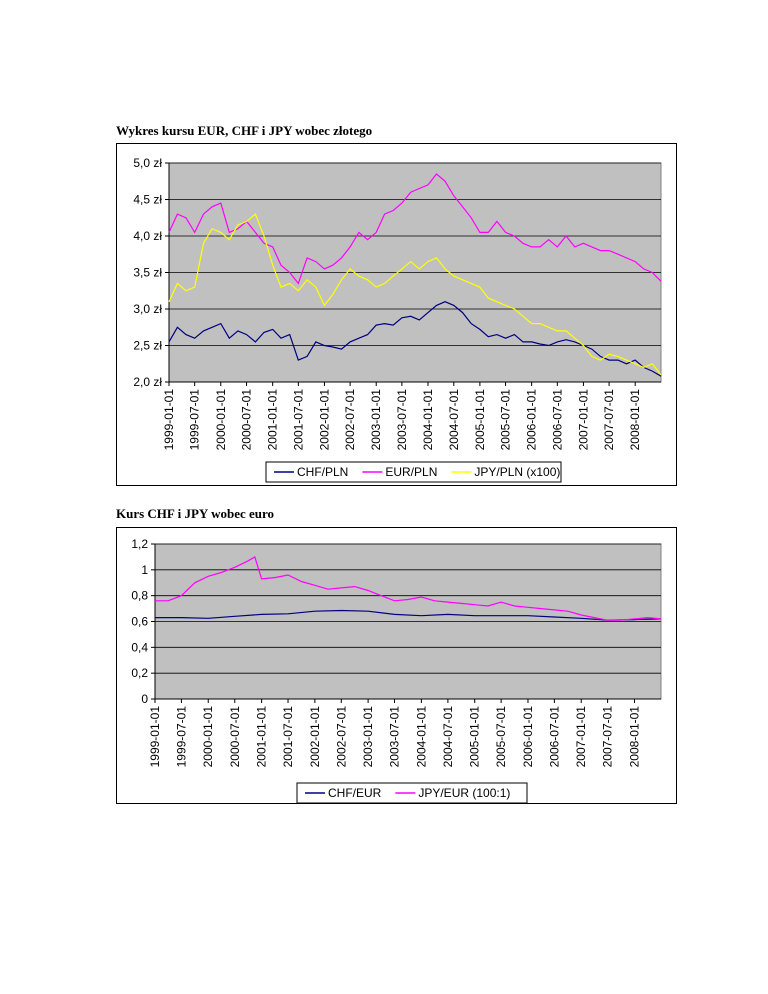  I want to click on y-tick-label: 4,5 zł, so click(147, 200).